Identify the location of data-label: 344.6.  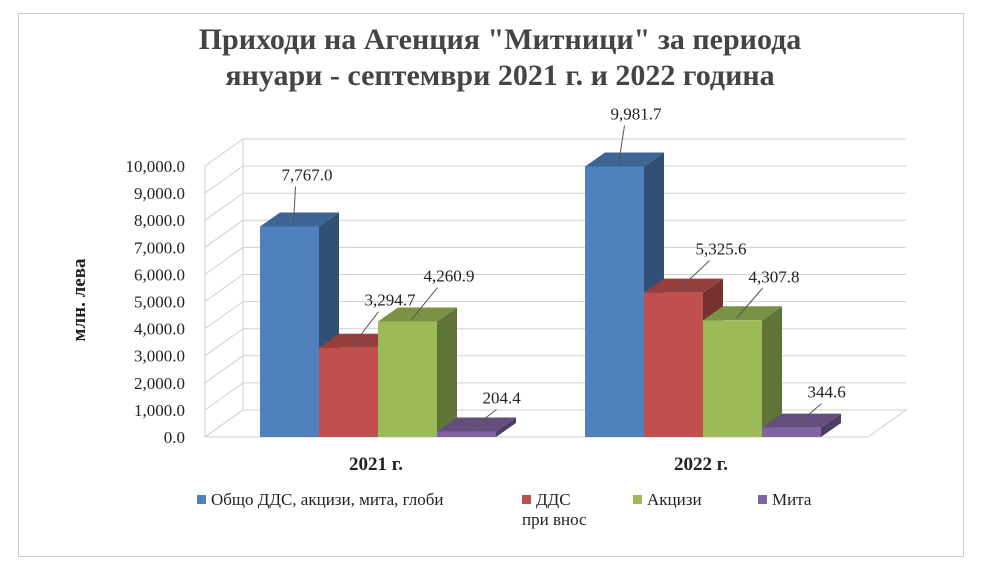
(827, 392).